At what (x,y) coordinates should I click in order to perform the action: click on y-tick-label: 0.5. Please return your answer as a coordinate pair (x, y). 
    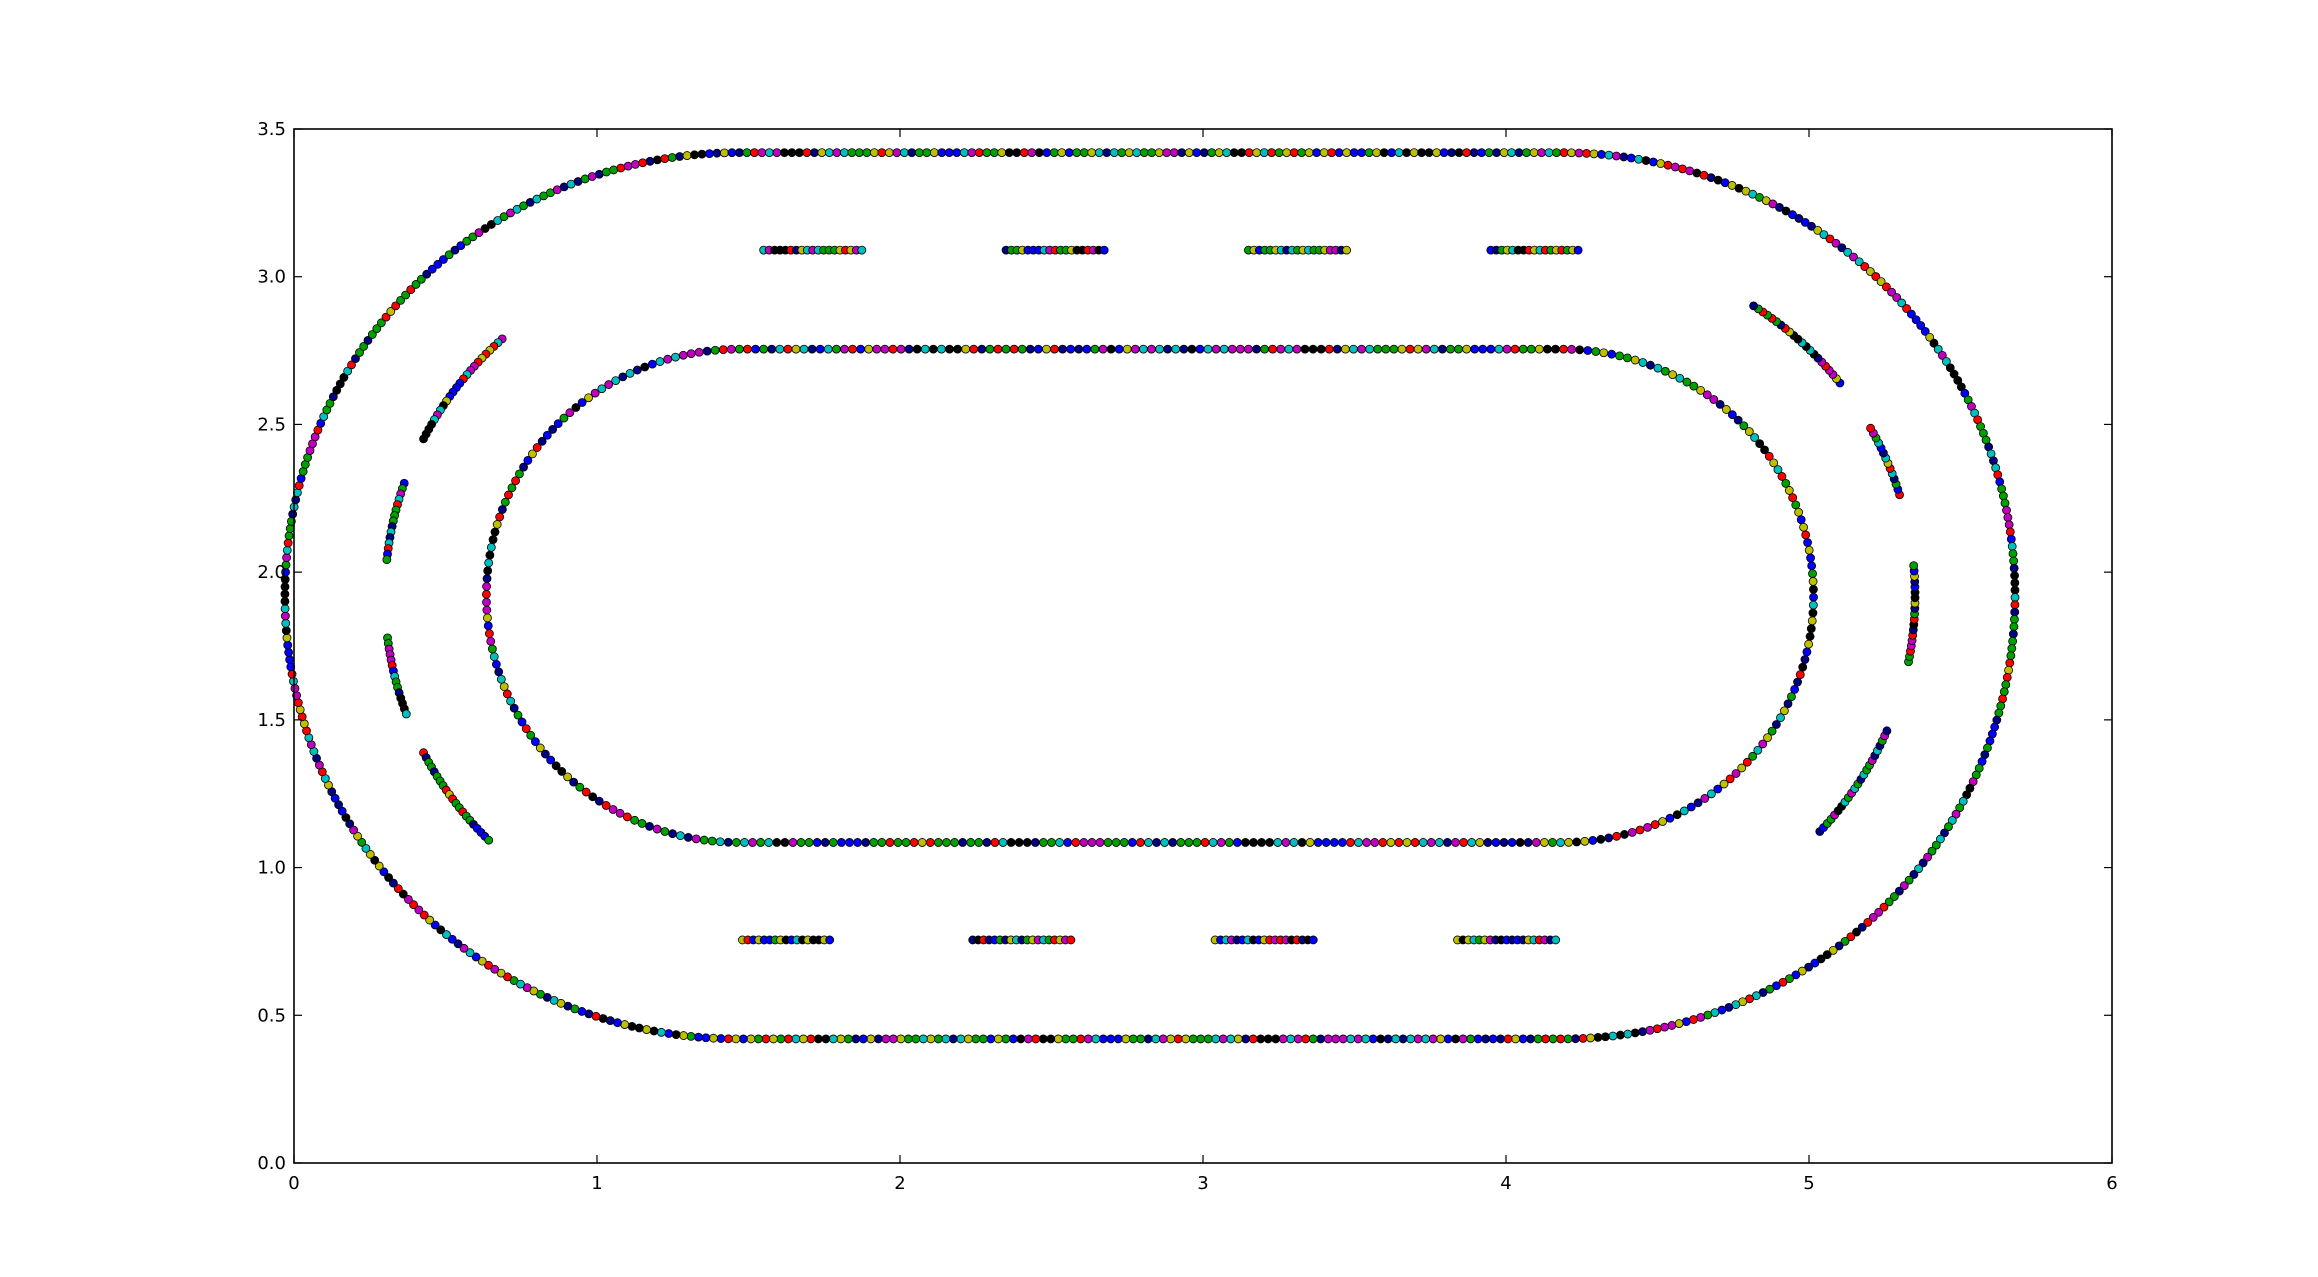
    Looking at the image, I should click on (271, 1015).